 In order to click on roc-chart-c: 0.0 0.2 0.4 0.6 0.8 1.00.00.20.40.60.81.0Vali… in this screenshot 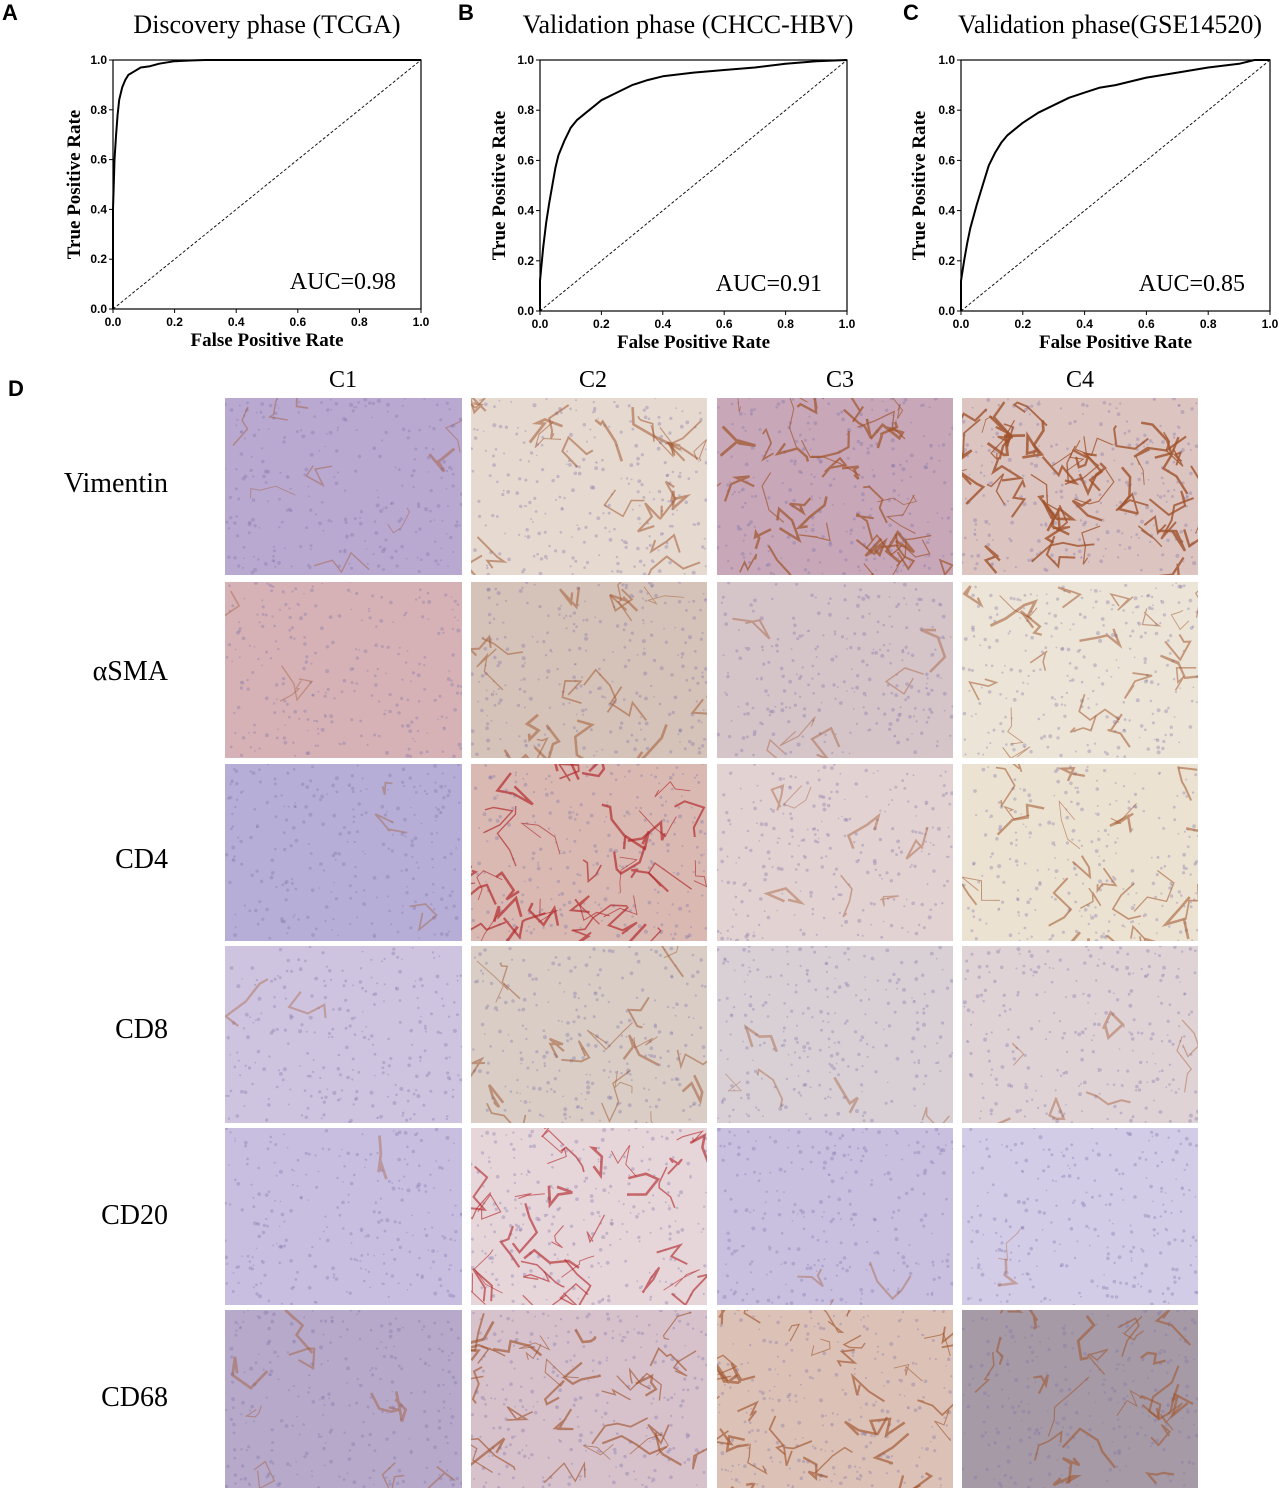, I will do `click(1094, 181)`.